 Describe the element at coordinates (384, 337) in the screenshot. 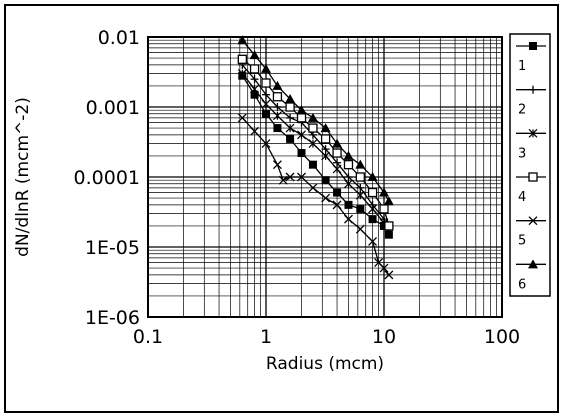

I see `x-tick-label: 10` at that location.